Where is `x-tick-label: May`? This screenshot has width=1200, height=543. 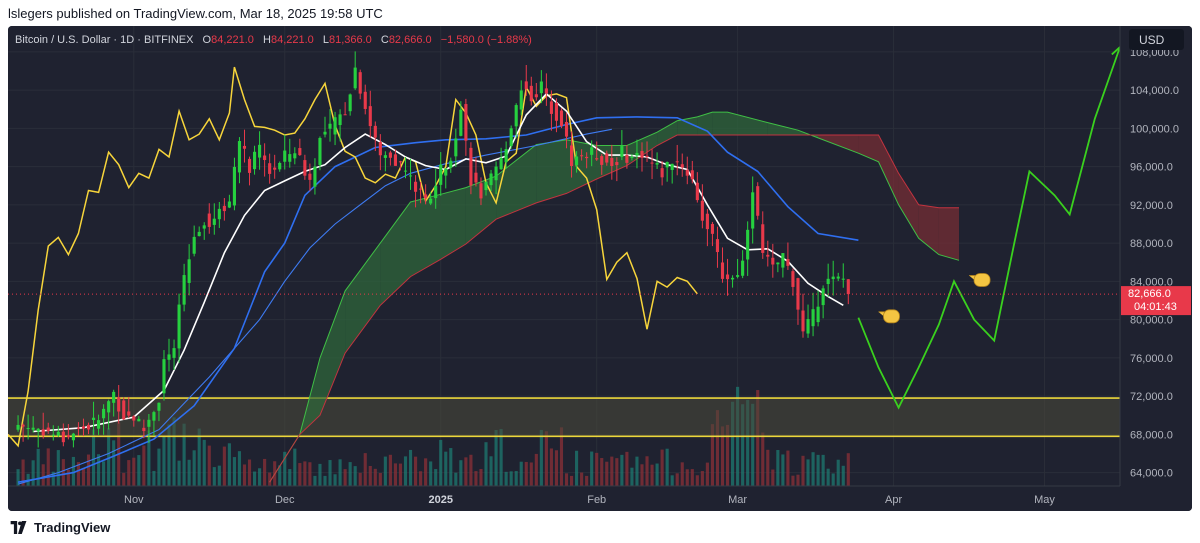 x-tick-label: May is located at coordinates (1044, 500).